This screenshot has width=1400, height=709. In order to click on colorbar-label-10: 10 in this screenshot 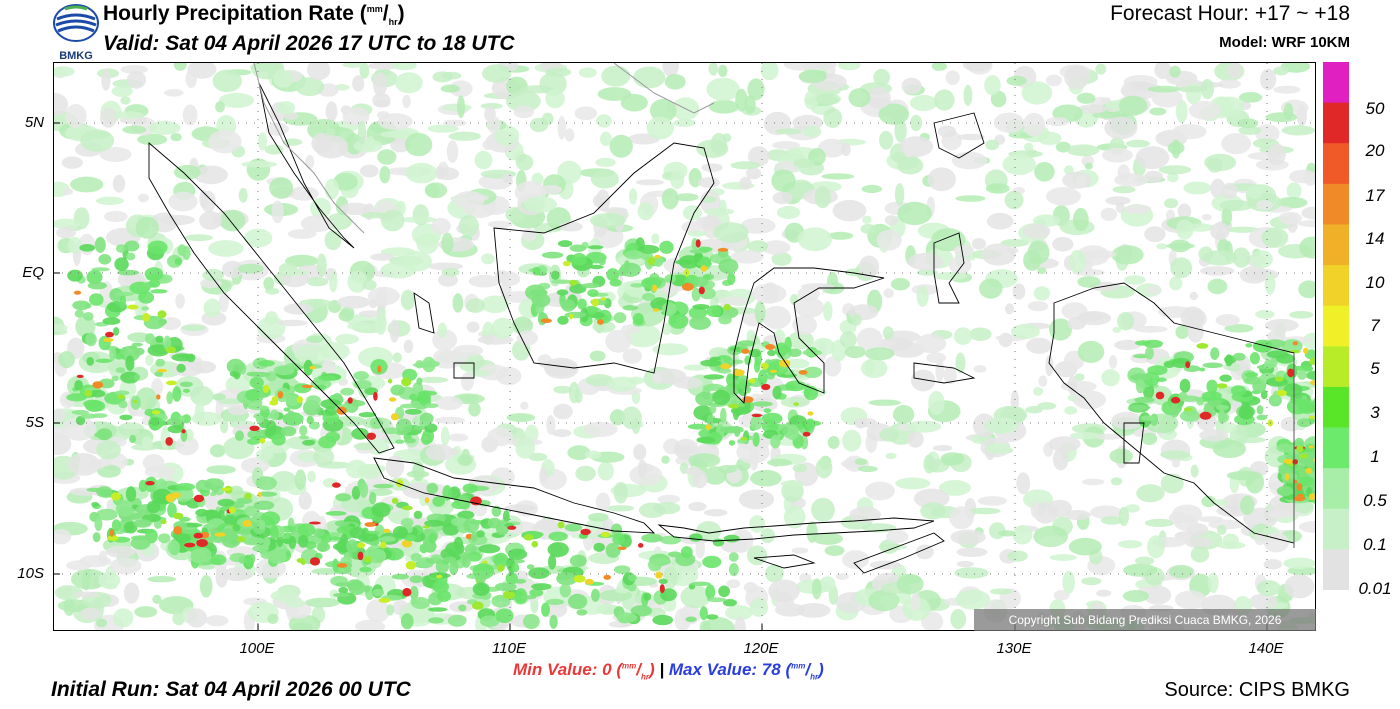, I will do `click(1375, 282)`.